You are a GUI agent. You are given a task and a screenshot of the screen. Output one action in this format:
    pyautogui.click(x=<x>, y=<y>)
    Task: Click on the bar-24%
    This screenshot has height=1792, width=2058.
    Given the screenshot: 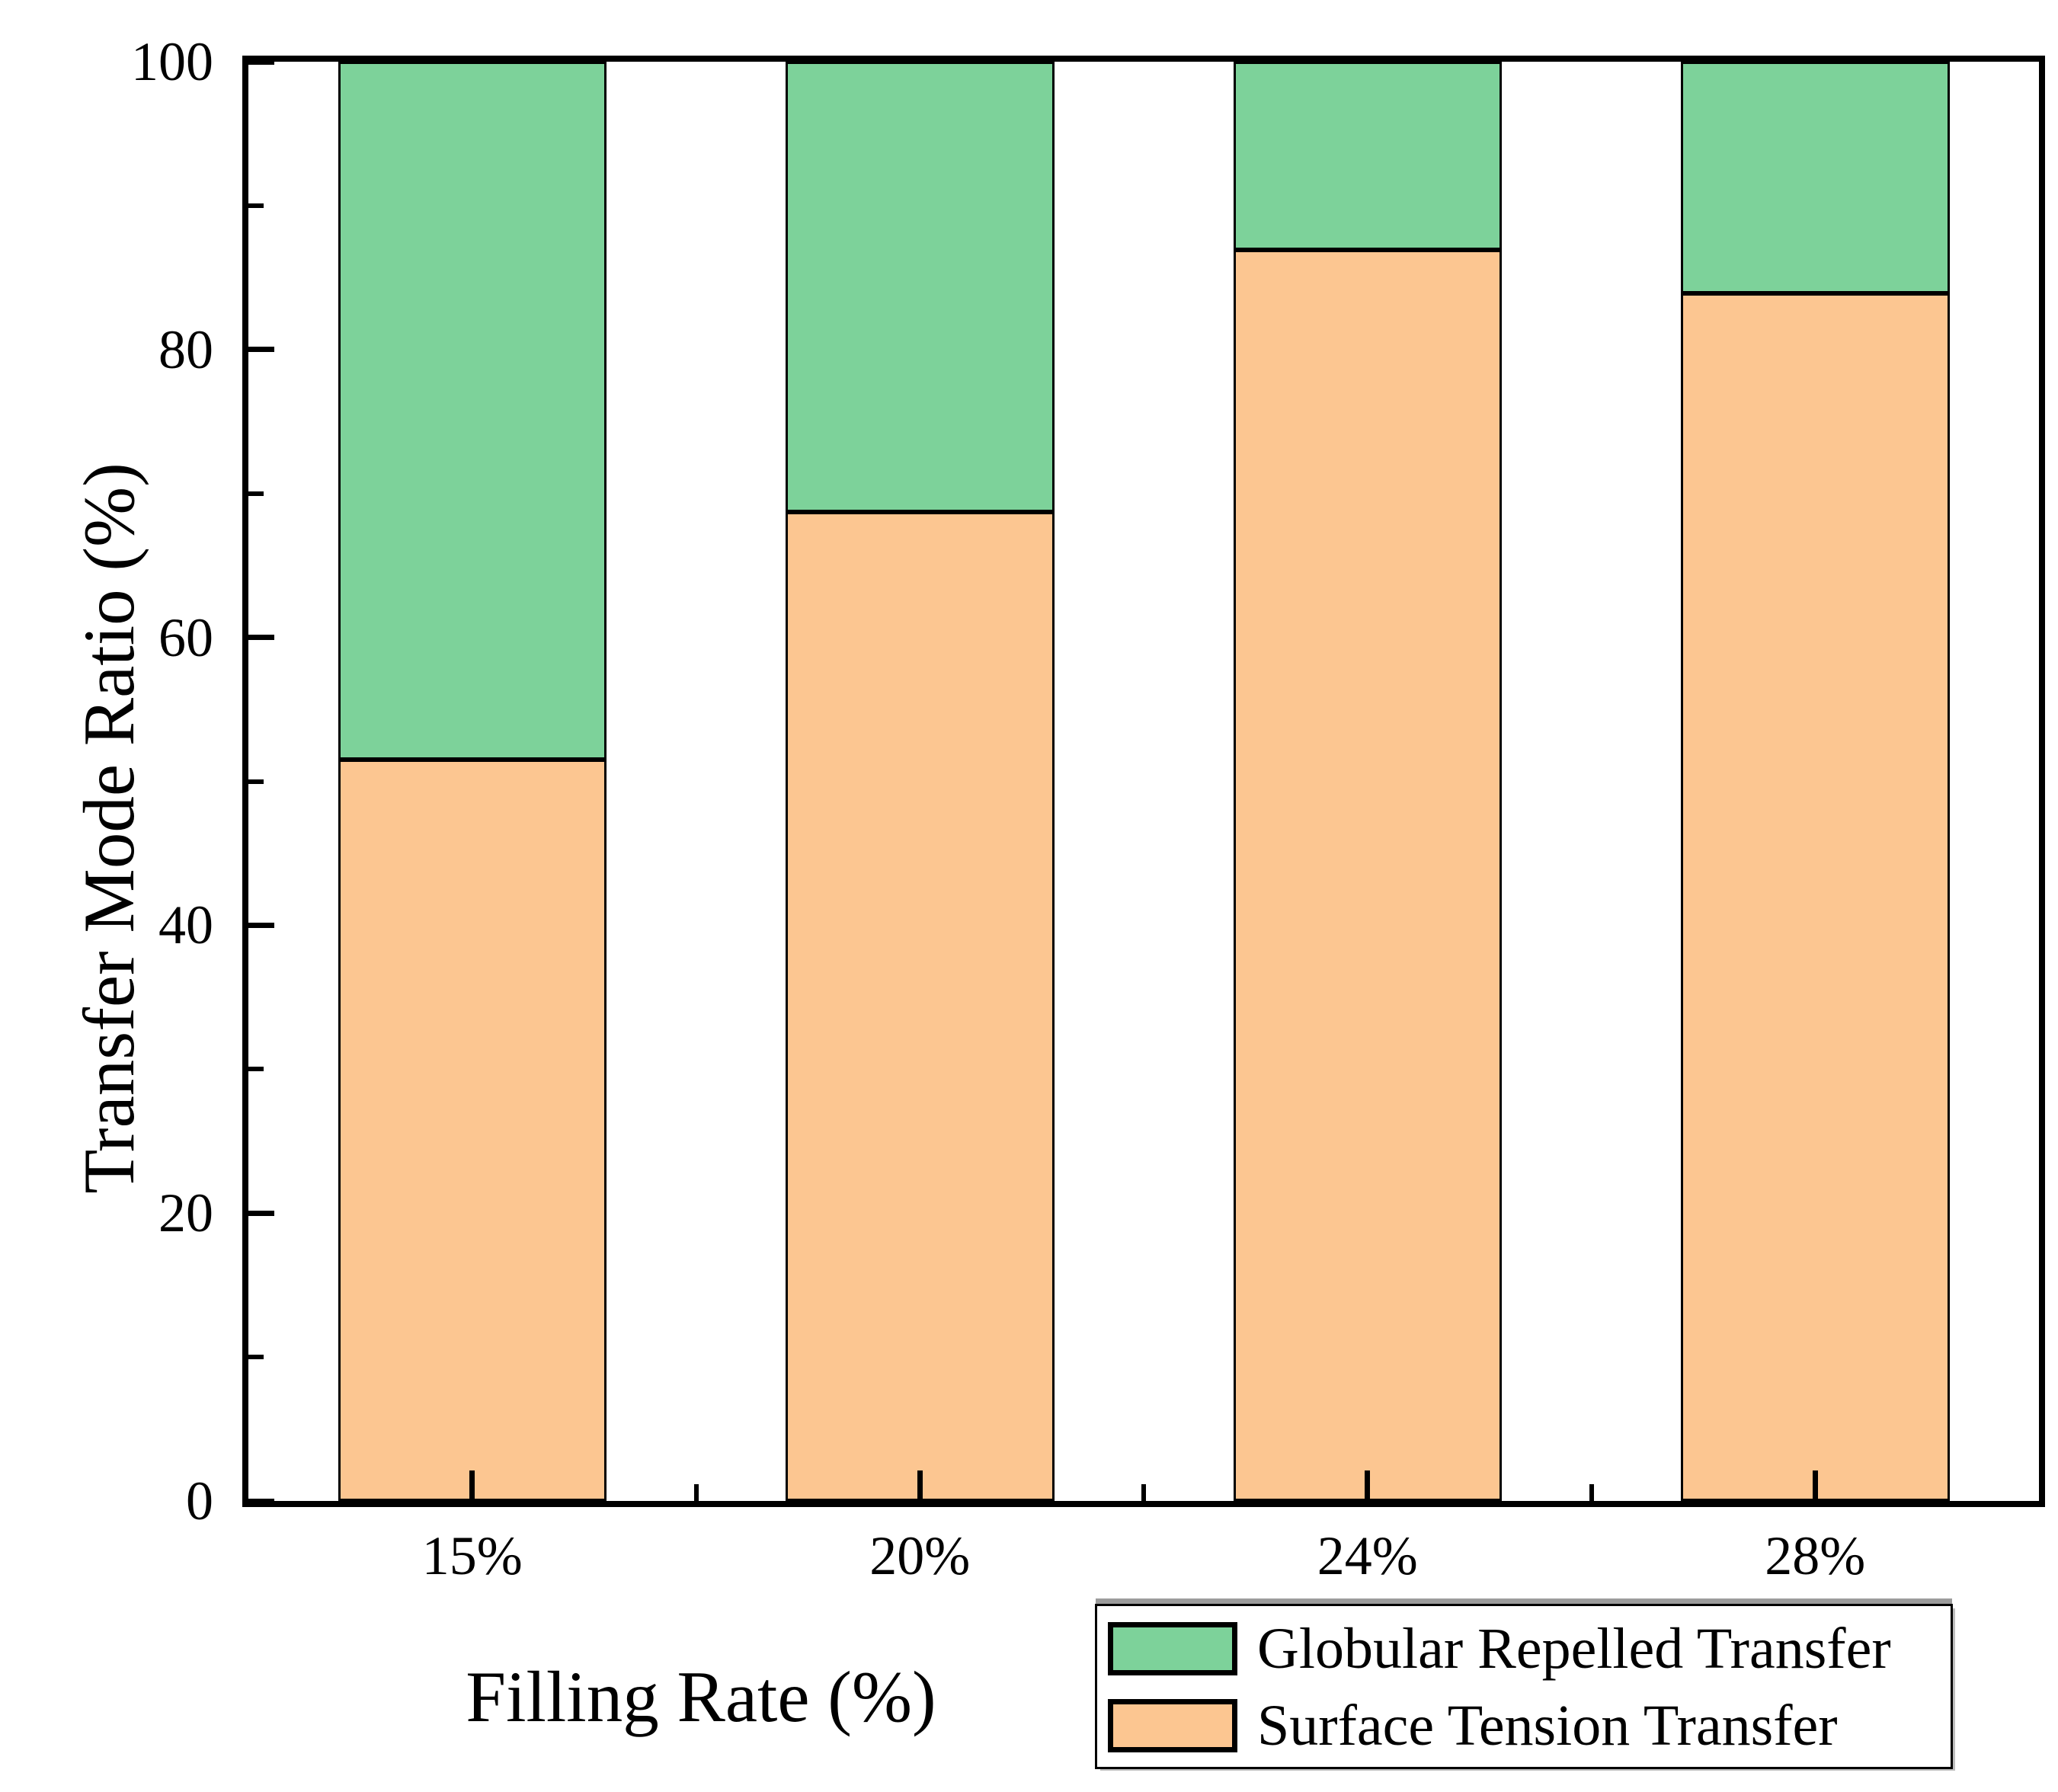 What is the action you would take?
    pyautogui.click(x=1367, y=781)
    